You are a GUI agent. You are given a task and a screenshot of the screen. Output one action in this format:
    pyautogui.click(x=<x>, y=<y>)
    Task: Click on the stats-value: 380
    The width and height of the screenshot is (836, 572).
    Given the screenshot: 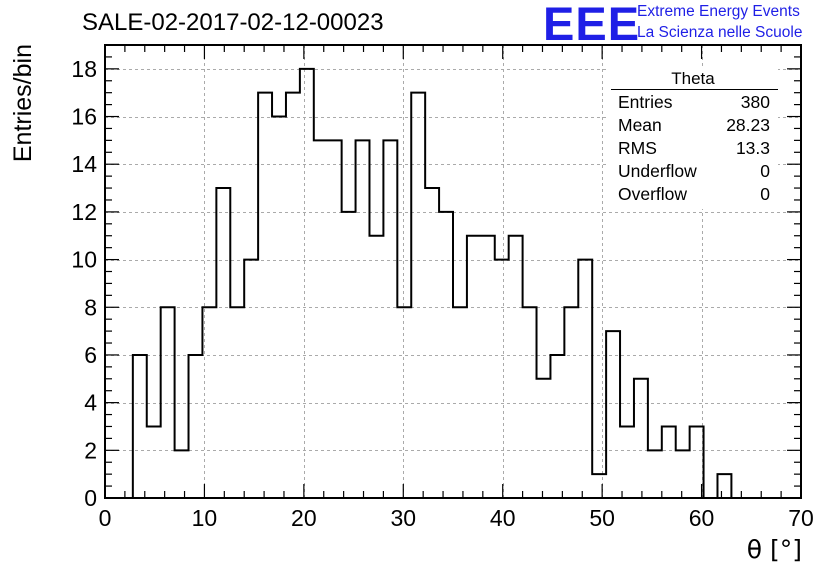 What is the action you would take?
    pyautogui.click(x=755, y=102)
    